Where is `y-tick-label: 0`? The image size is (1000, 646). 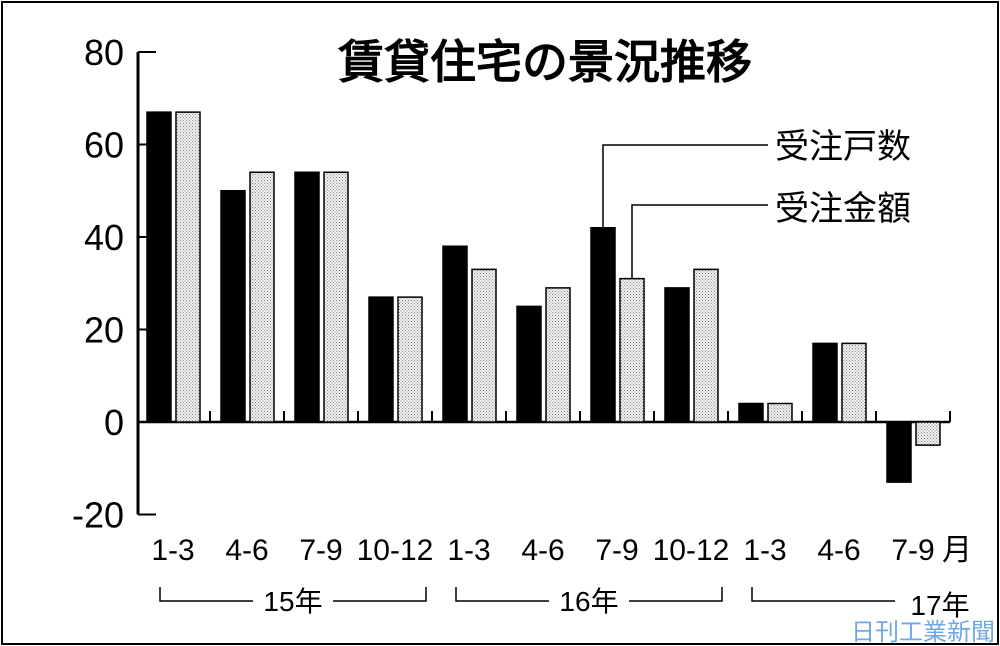
y-tick-label: 0 is located at coordinates (114, 422).